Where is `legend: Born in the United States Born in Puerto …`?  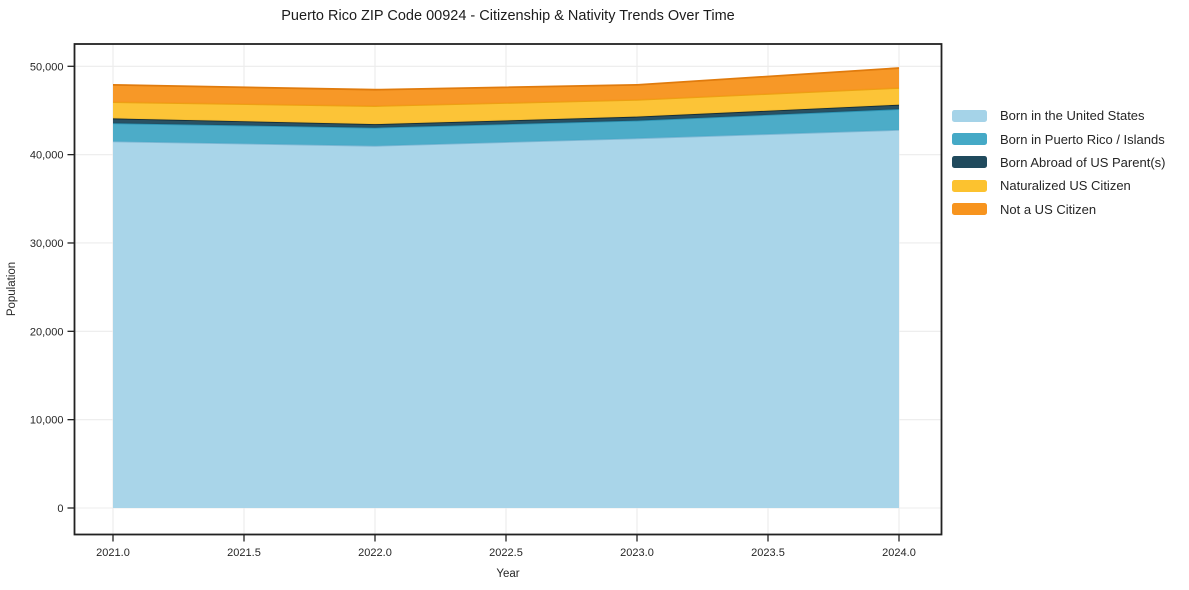 legend: Born in the United States Born in Puerto … is located at coordinates (1058, 162).